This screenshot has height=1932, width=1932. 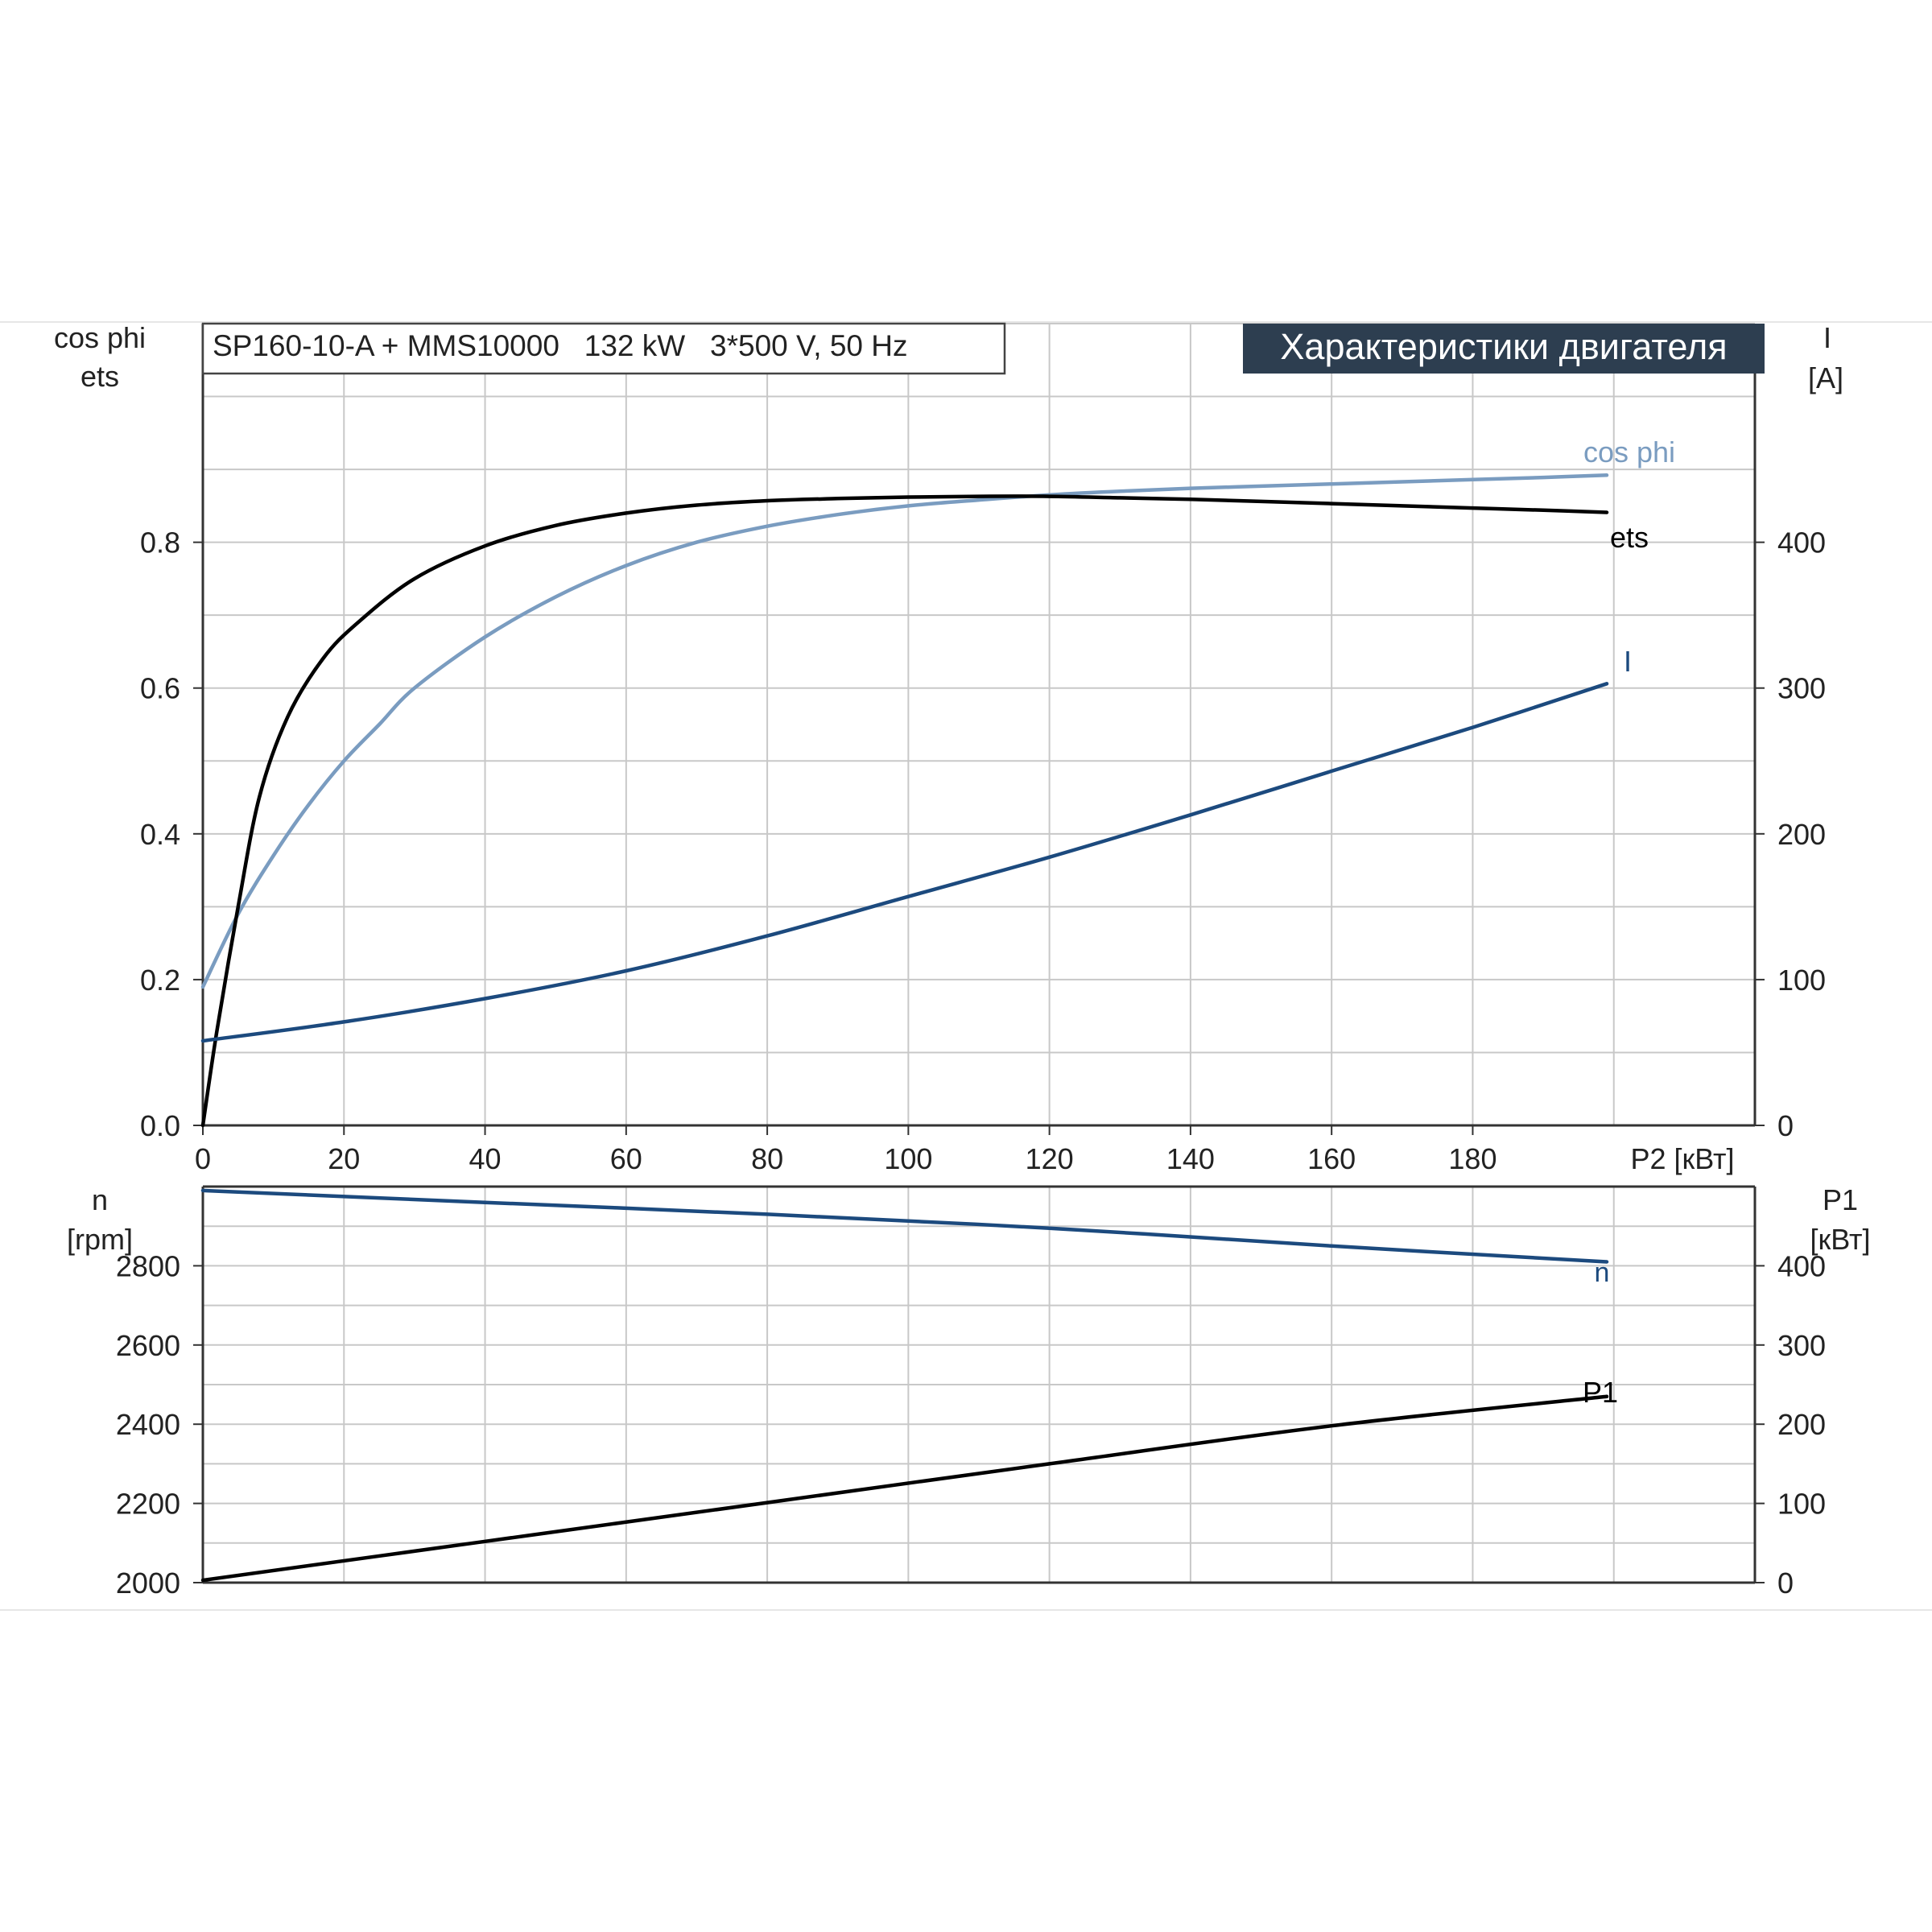 What do you see at coordinates (160, 834) in the screenshot?
I see `y-left-tick-label: 0.4` at bounding box center [160, 834].